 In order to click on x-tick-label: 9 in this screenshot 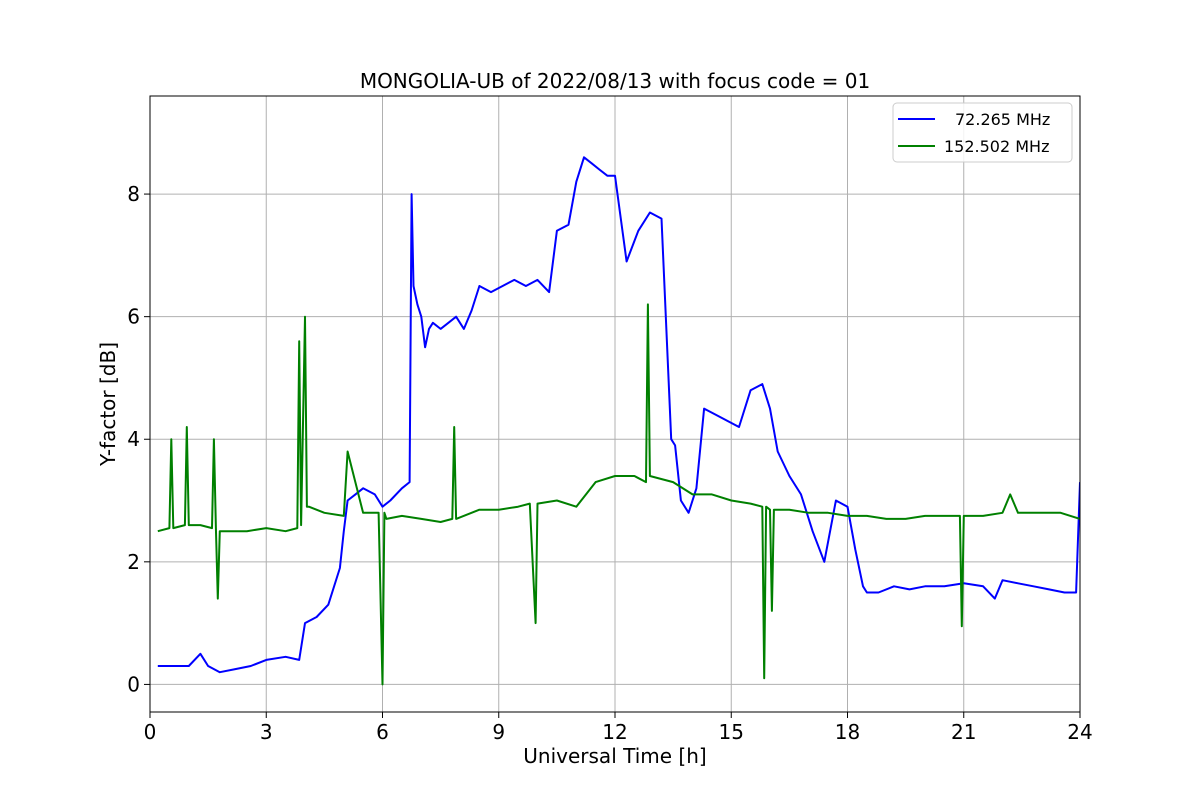, I will do `click(498, 732)`.